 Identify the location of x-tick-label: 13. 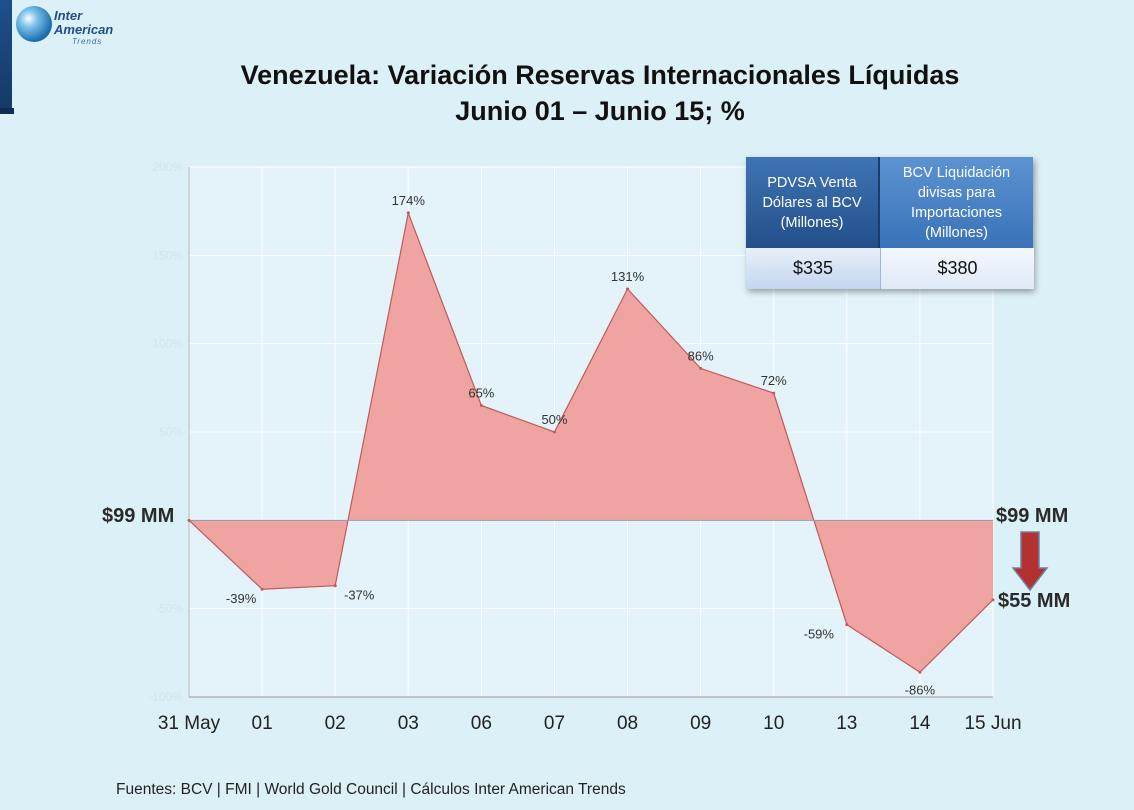
(846, 723).